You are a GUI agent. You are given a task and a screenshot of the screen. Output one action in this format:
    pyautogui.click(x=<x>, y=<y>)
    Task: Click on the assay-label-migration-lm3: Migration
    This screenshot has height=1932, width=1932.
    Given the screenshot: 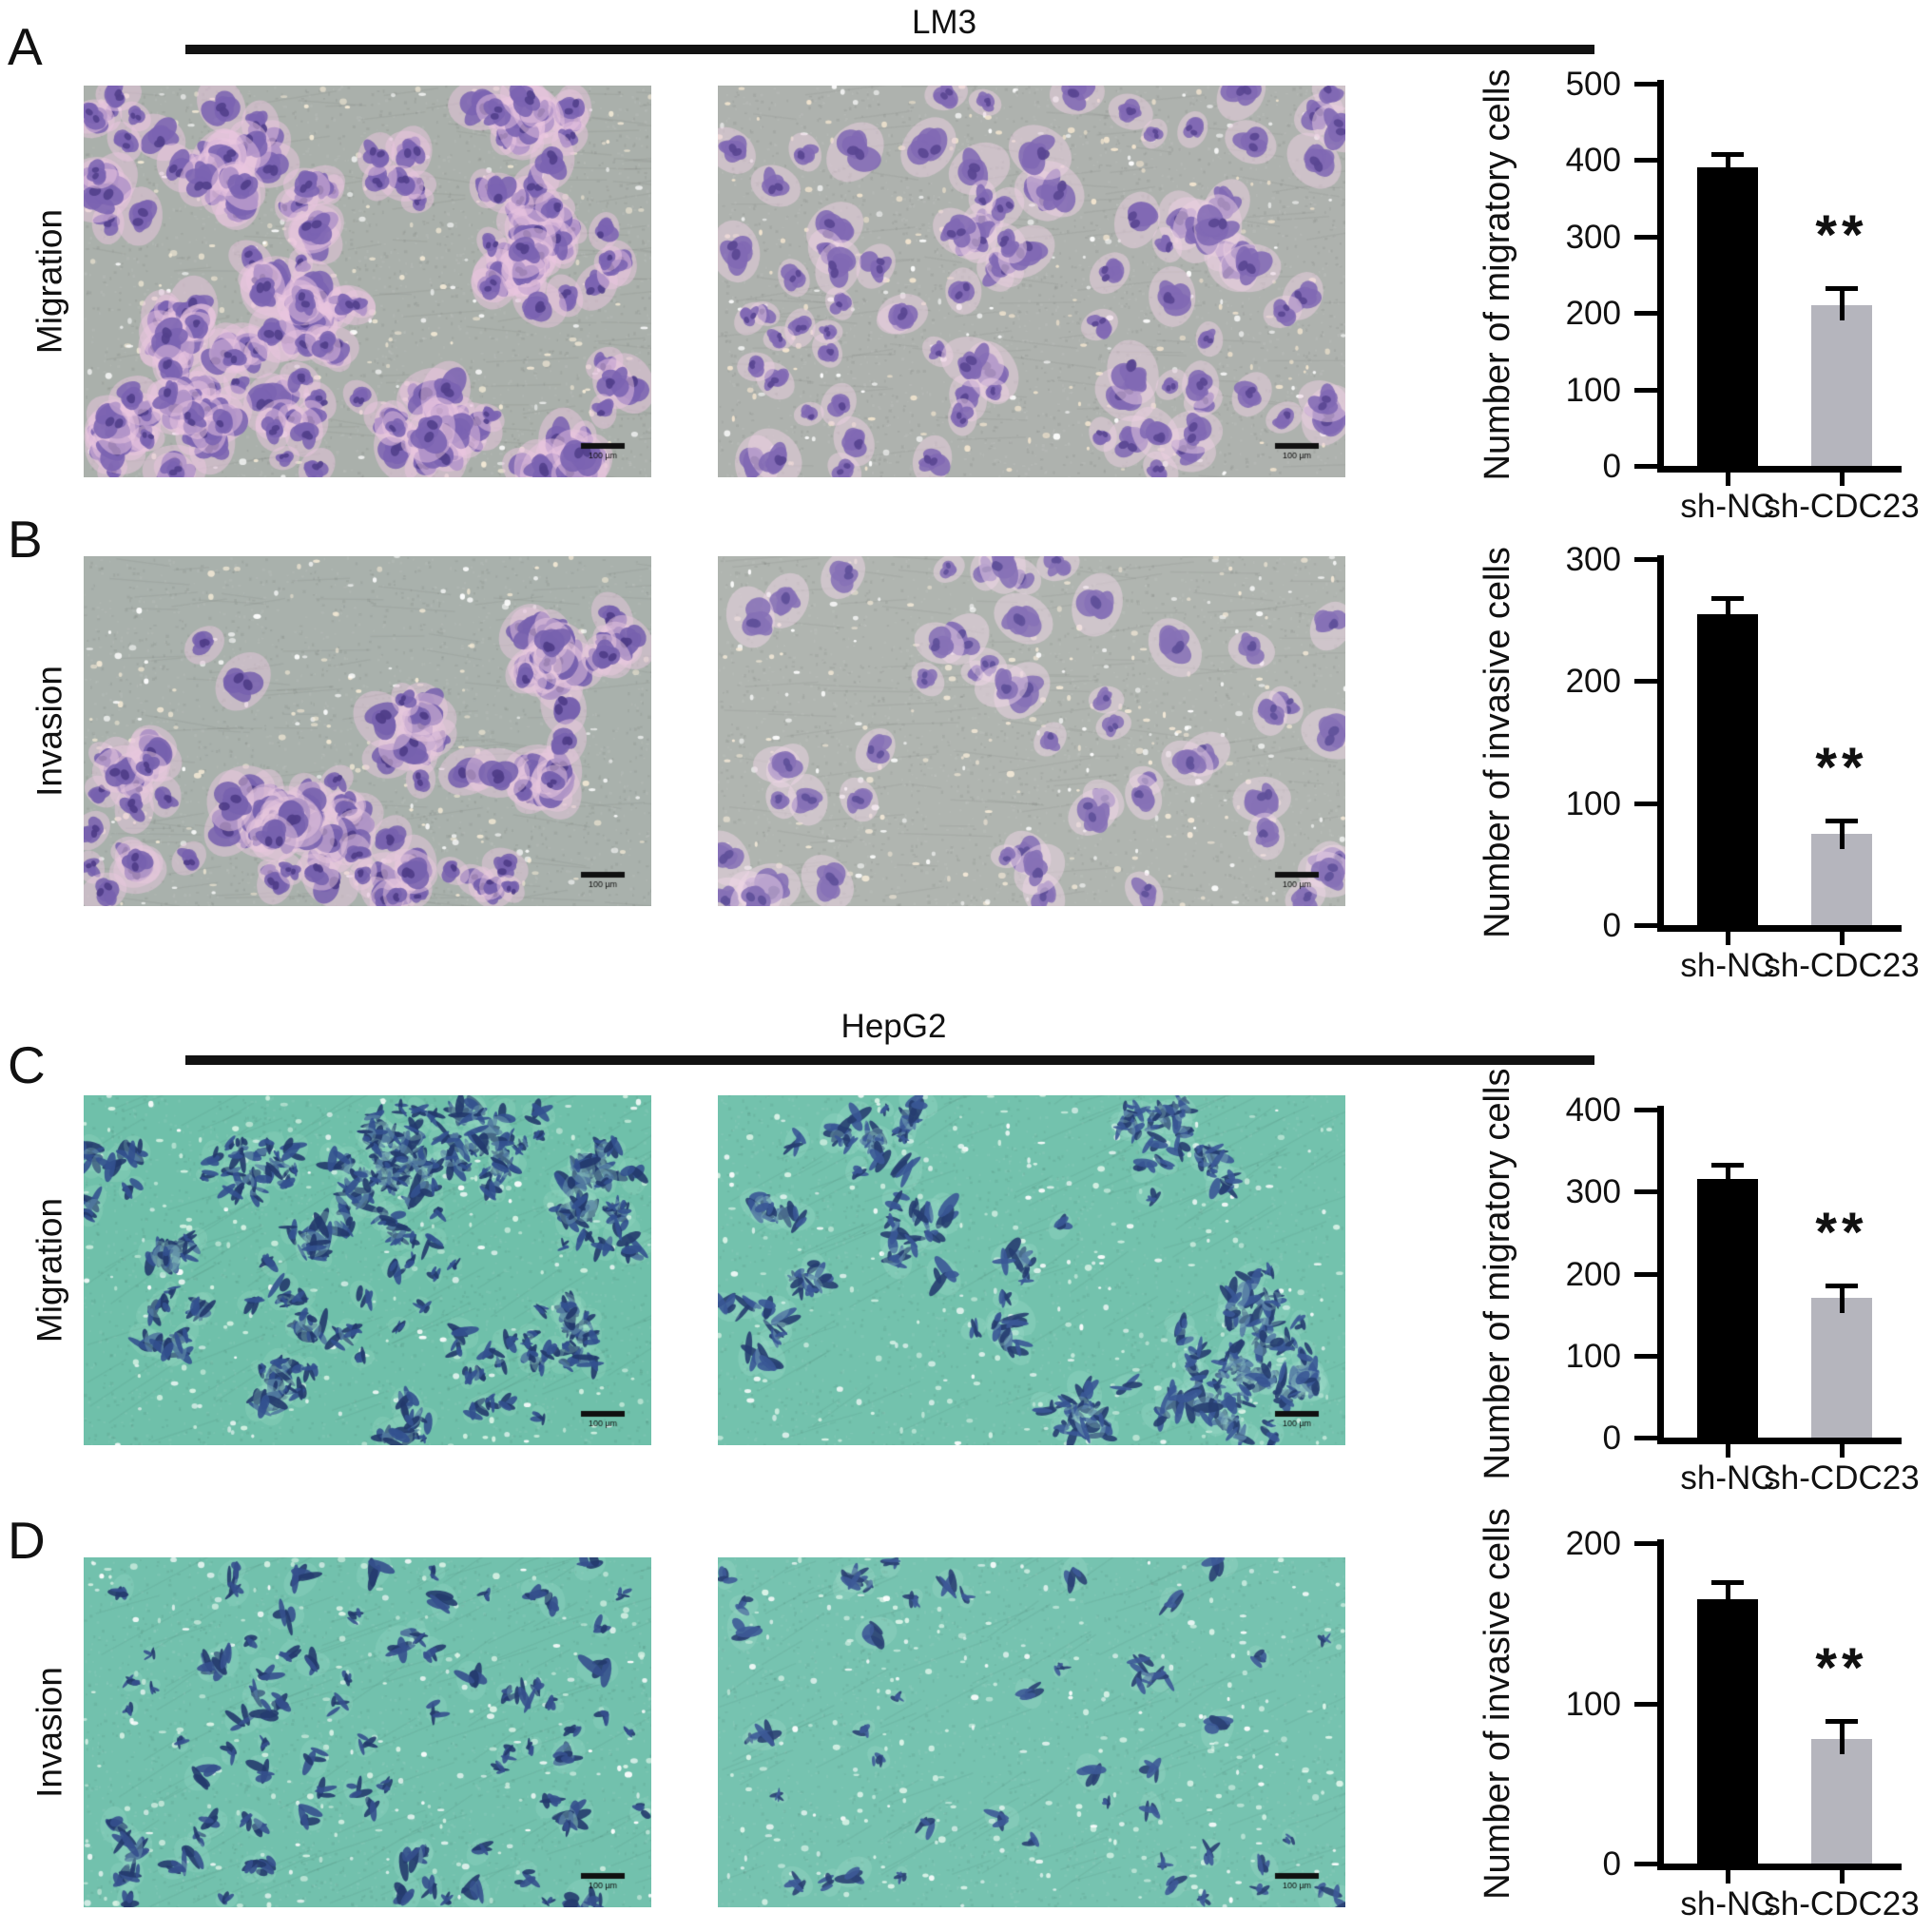 What is the action you would take?
    pyautogui.click(x=49, y=281)
    